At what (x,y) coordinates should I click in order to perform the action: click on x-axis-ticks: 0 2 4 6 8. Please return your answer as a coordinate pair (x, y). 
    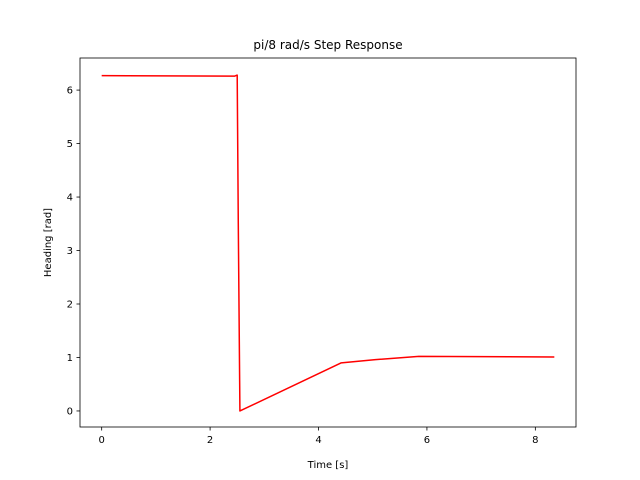
    Looking at the image, I should click on (318, 436).